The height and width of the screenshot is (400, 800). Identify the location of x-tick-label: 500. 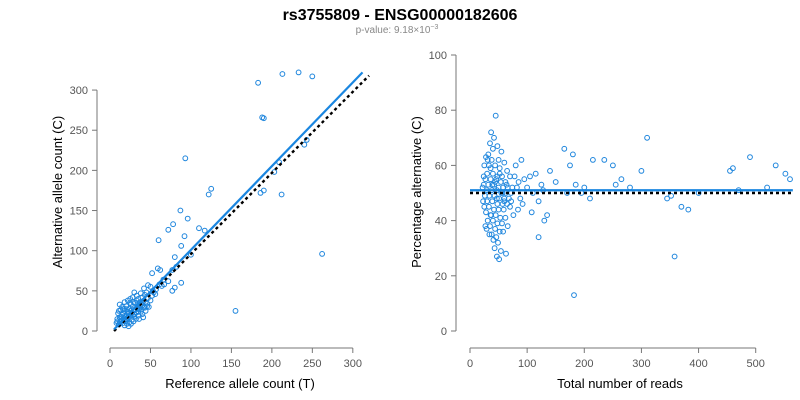
(756, 364).